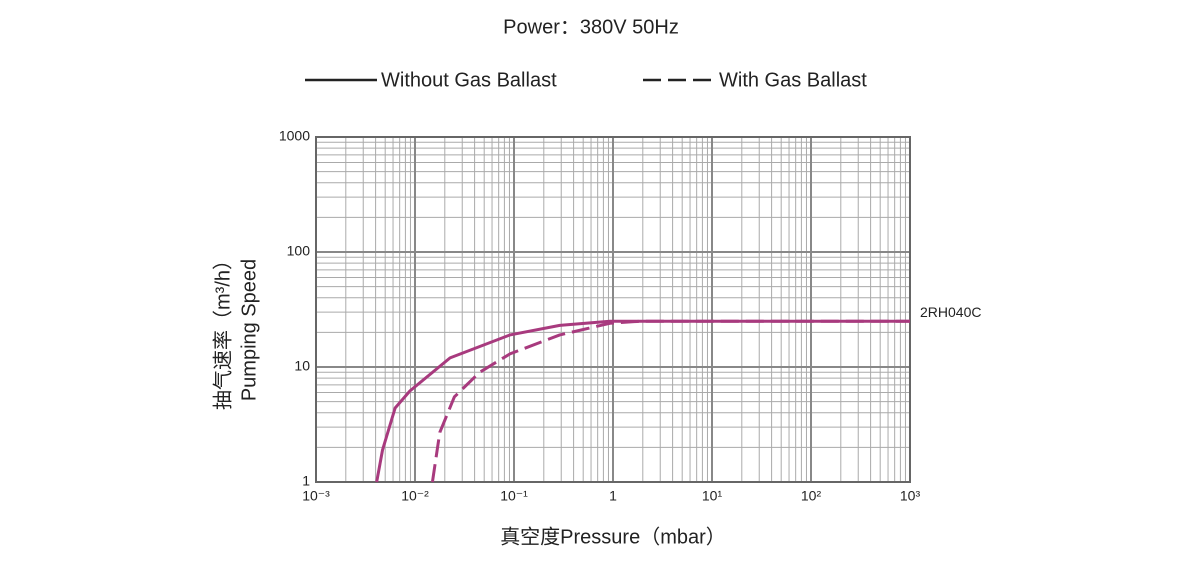  I want to click on chart-title: Power：380V 50Hz, so click(591, 27).